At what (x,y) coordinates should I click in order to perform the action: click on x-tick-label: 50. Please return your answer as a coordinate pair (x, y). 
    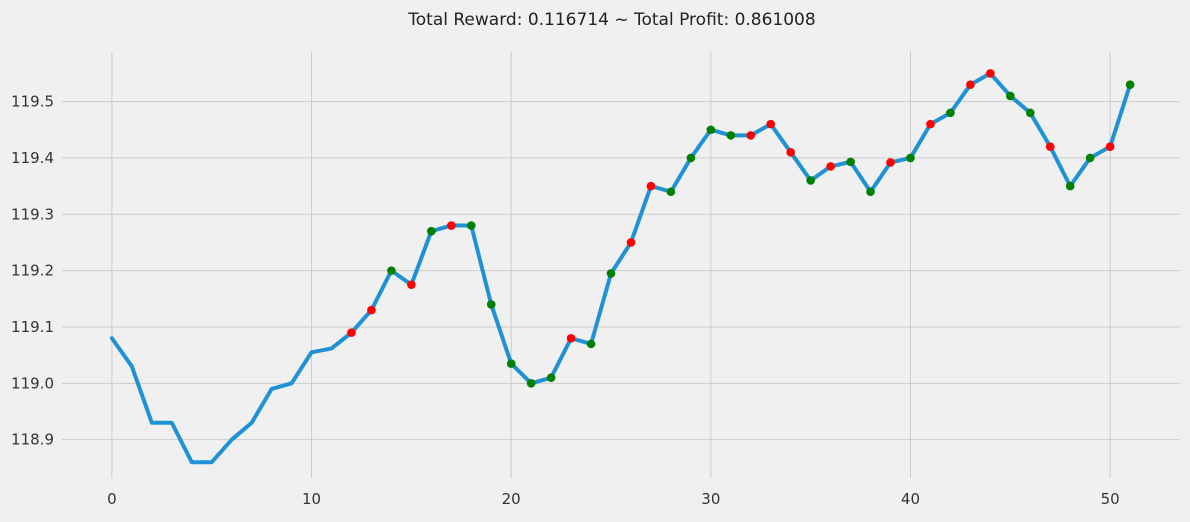
    Looking at the image, I should click on (1110, 499).